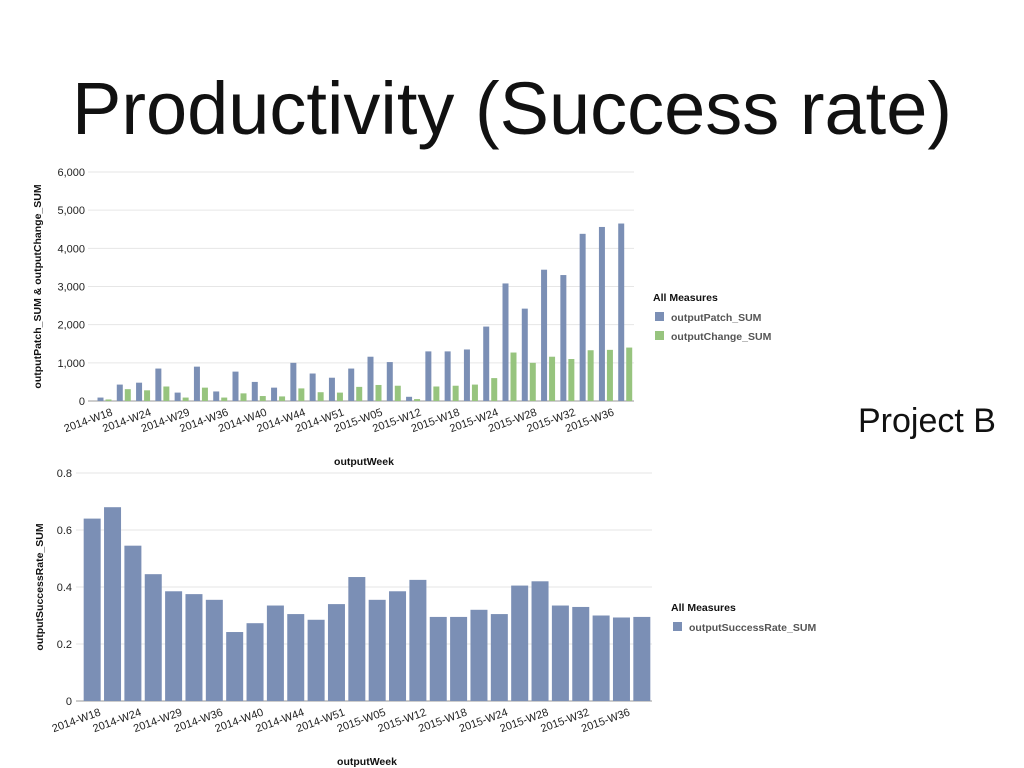 Image resolution: width=1024 pixels, height=768 pixels. Describe the element at coordinates (71, 326) in the screenshot. I see `y-tick-label: 2,000` at that location.